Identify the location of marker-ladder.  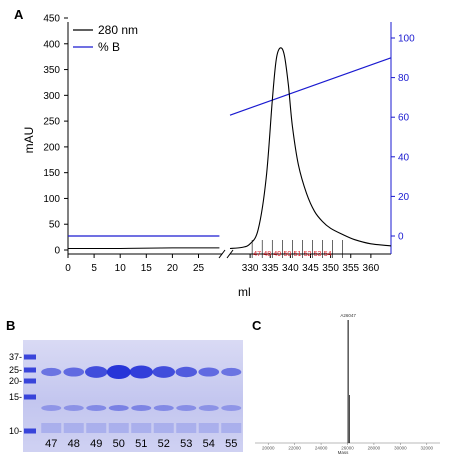
(30, 394).